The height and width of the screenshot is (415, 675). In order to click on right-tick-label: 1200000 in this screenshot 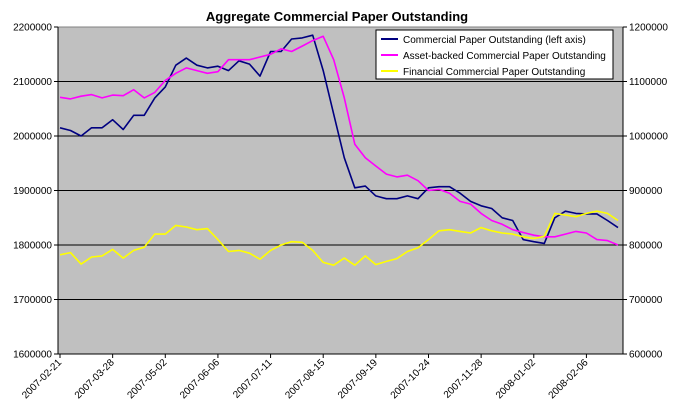, I will do `click(648, 28)`.